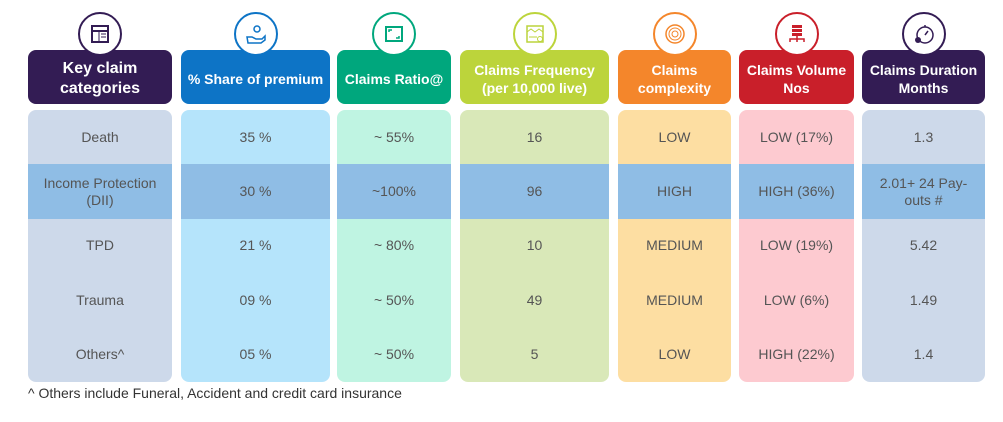 Image resolution: width=1003 pixels, height=422 pixels. Describe the element at coordinates (674, 34) in the screenshot. I see `maze-icon` at that location.